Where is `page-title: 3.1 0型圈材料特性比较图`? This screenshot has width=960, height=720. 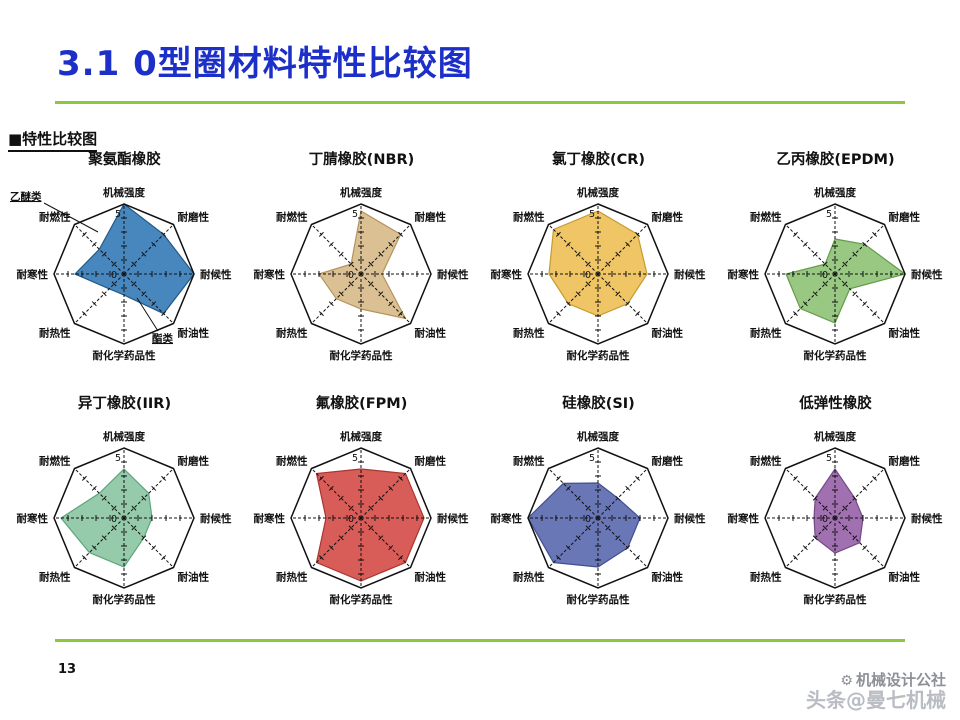 page-title: 3.1 0型圈材料特性比较图 is located at coordinates (265, 64).